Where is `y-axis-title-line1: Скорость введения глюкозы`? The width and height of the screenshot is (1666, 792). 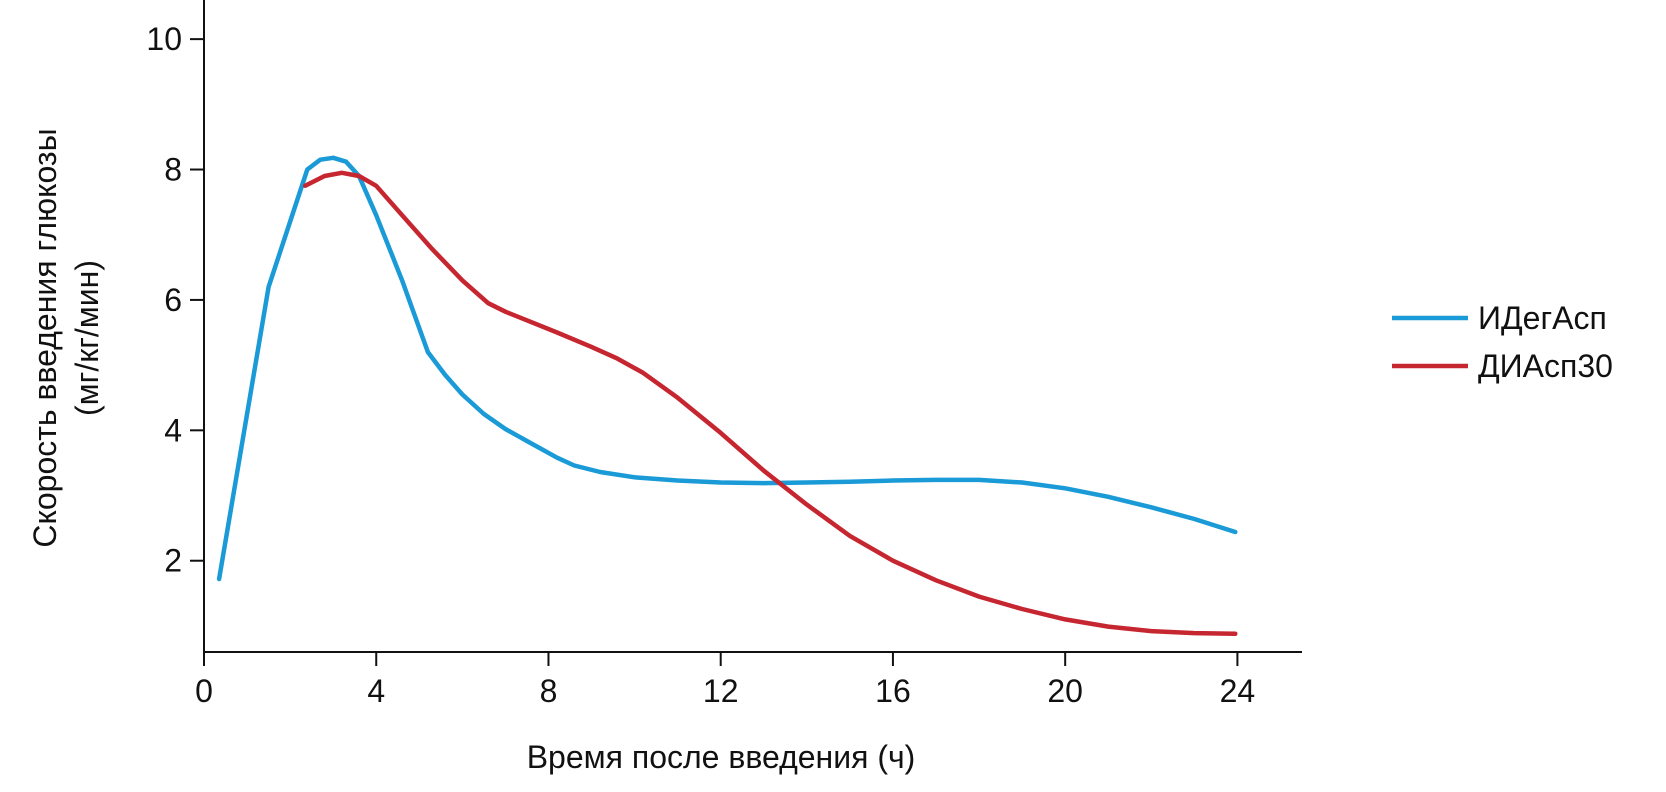 y-axis-title-line1: Скорость введения глюкозы is located at coordinates (45, 337).